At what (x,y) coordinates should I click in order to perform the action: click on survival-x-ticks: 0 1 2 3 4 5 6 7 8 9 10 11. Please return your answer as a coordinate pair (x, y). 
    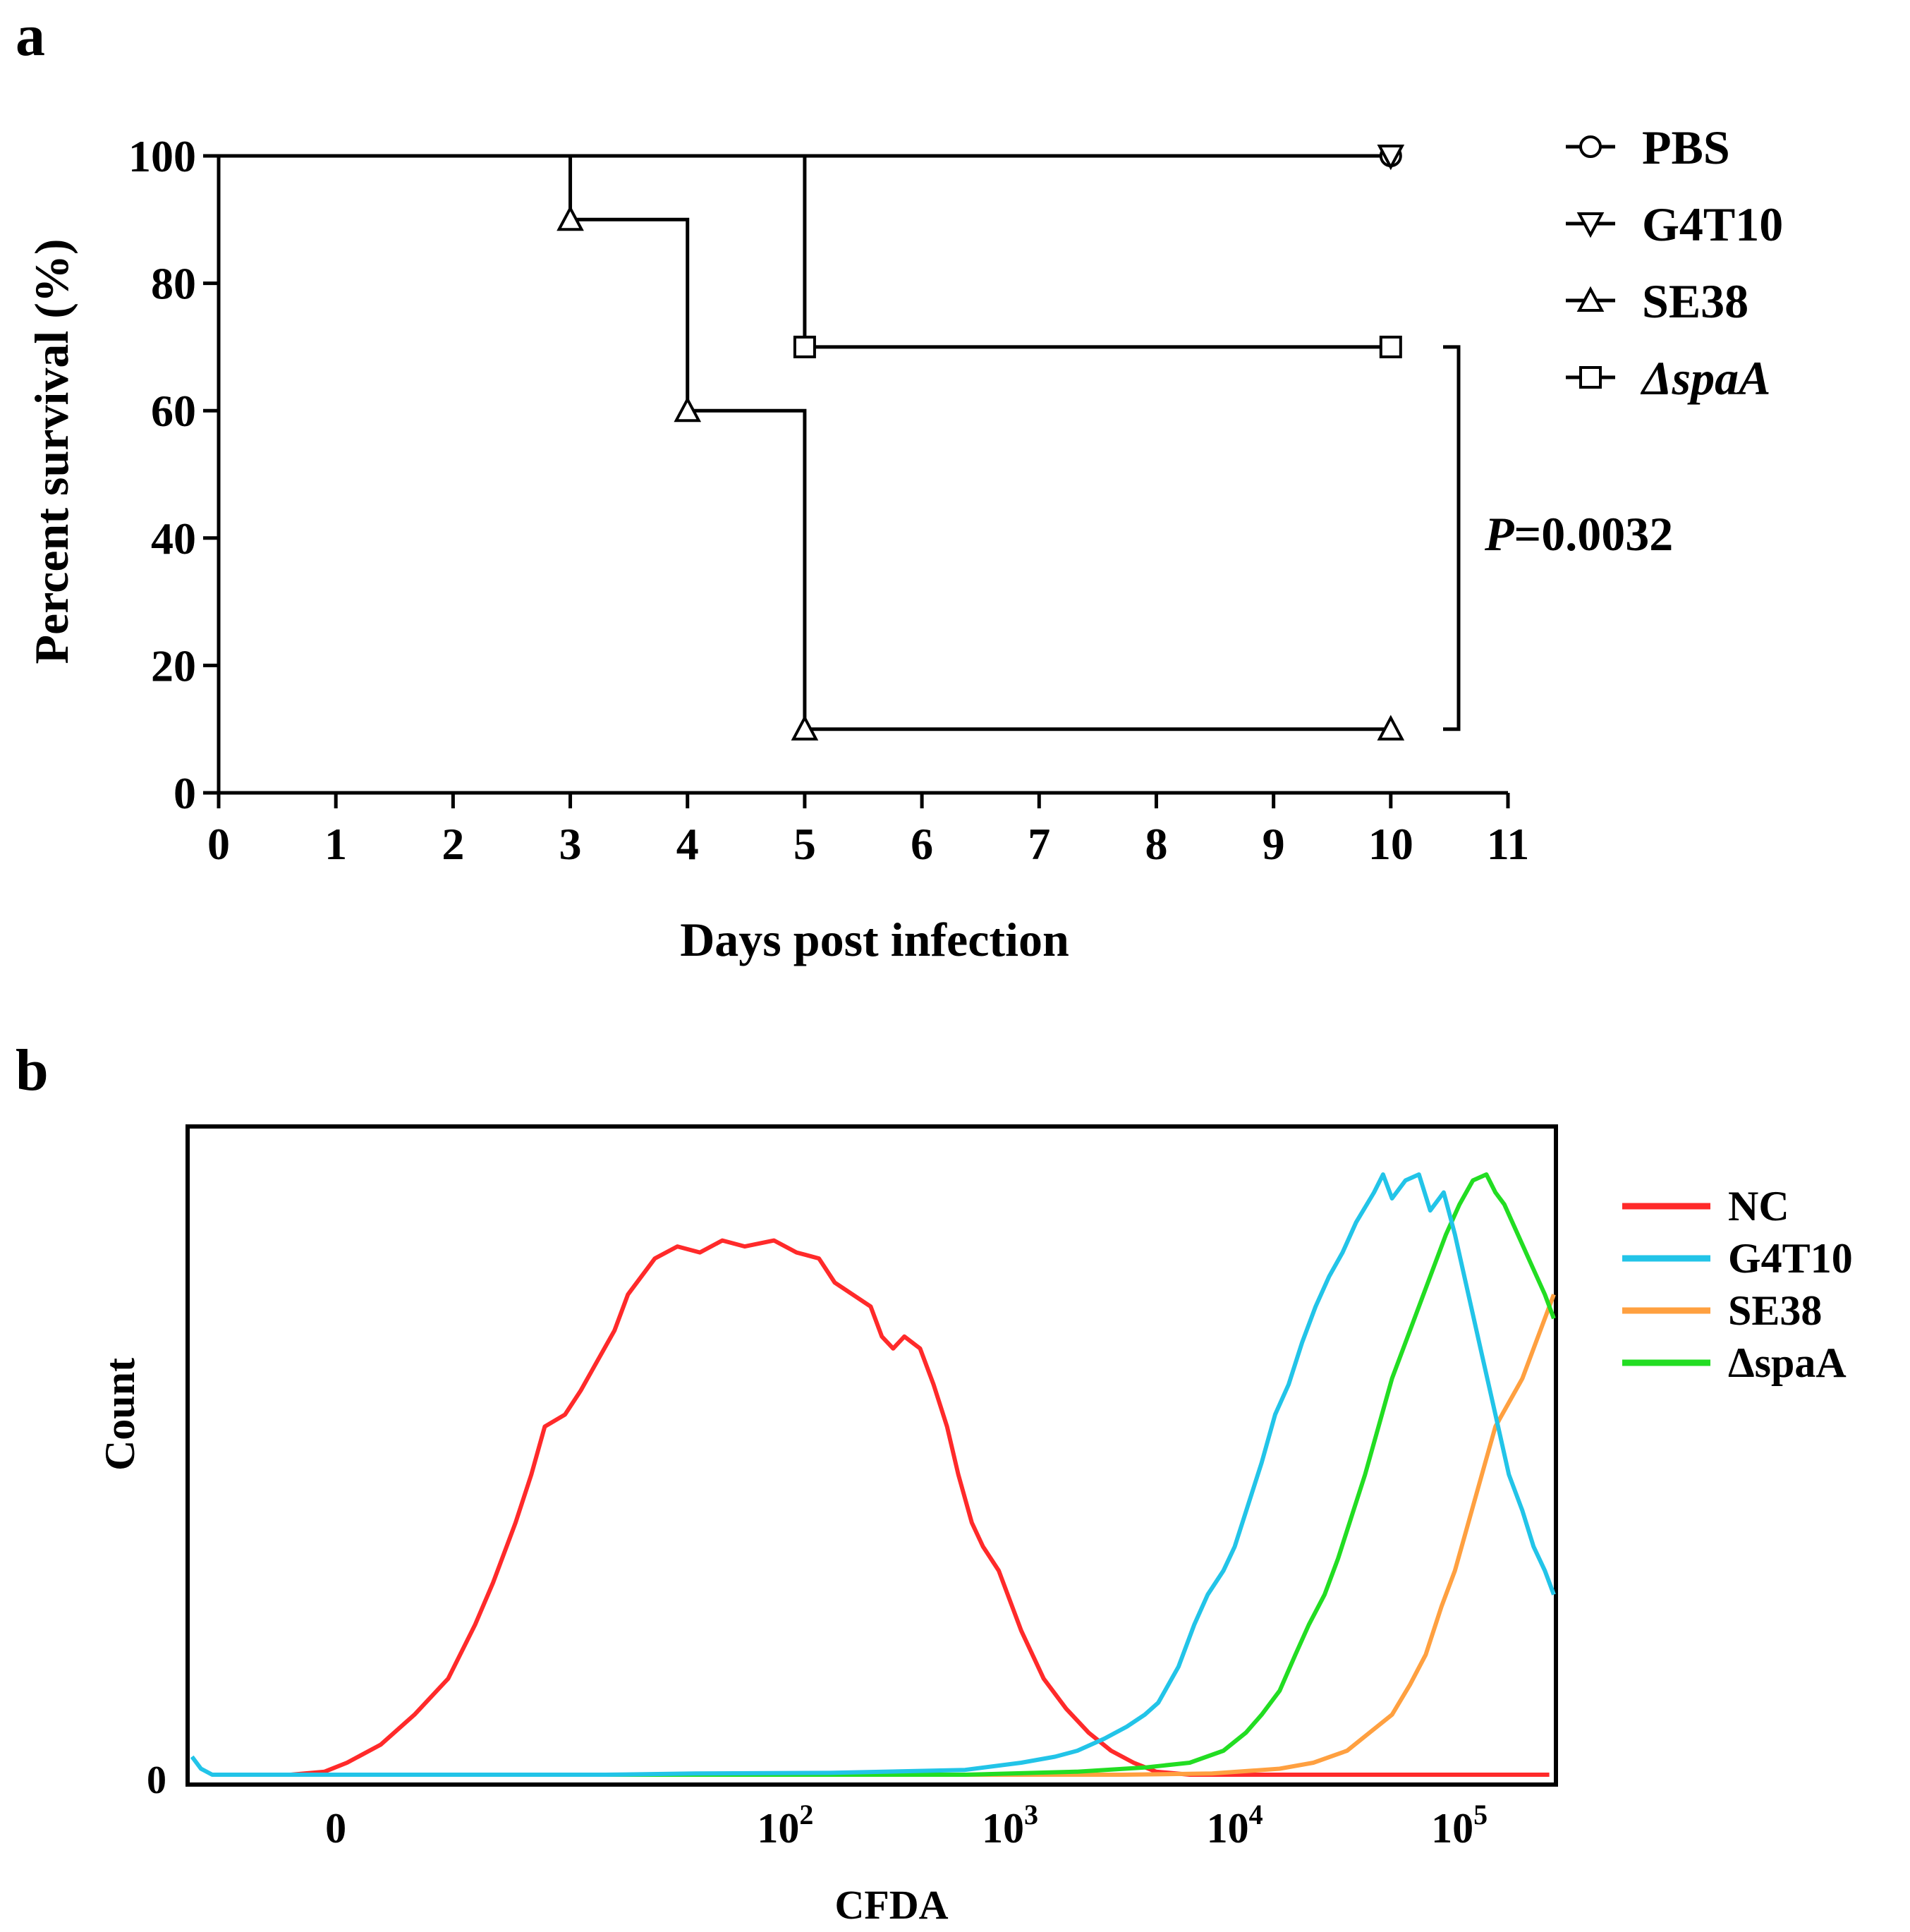
    Looking at the image, I should click on (868, 831).